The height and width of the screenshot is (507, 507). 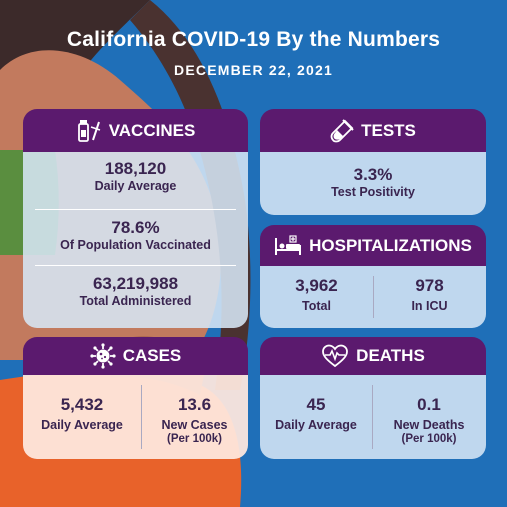 I want to click on cases-new-value: 13.6, so click(x=194, y=404).